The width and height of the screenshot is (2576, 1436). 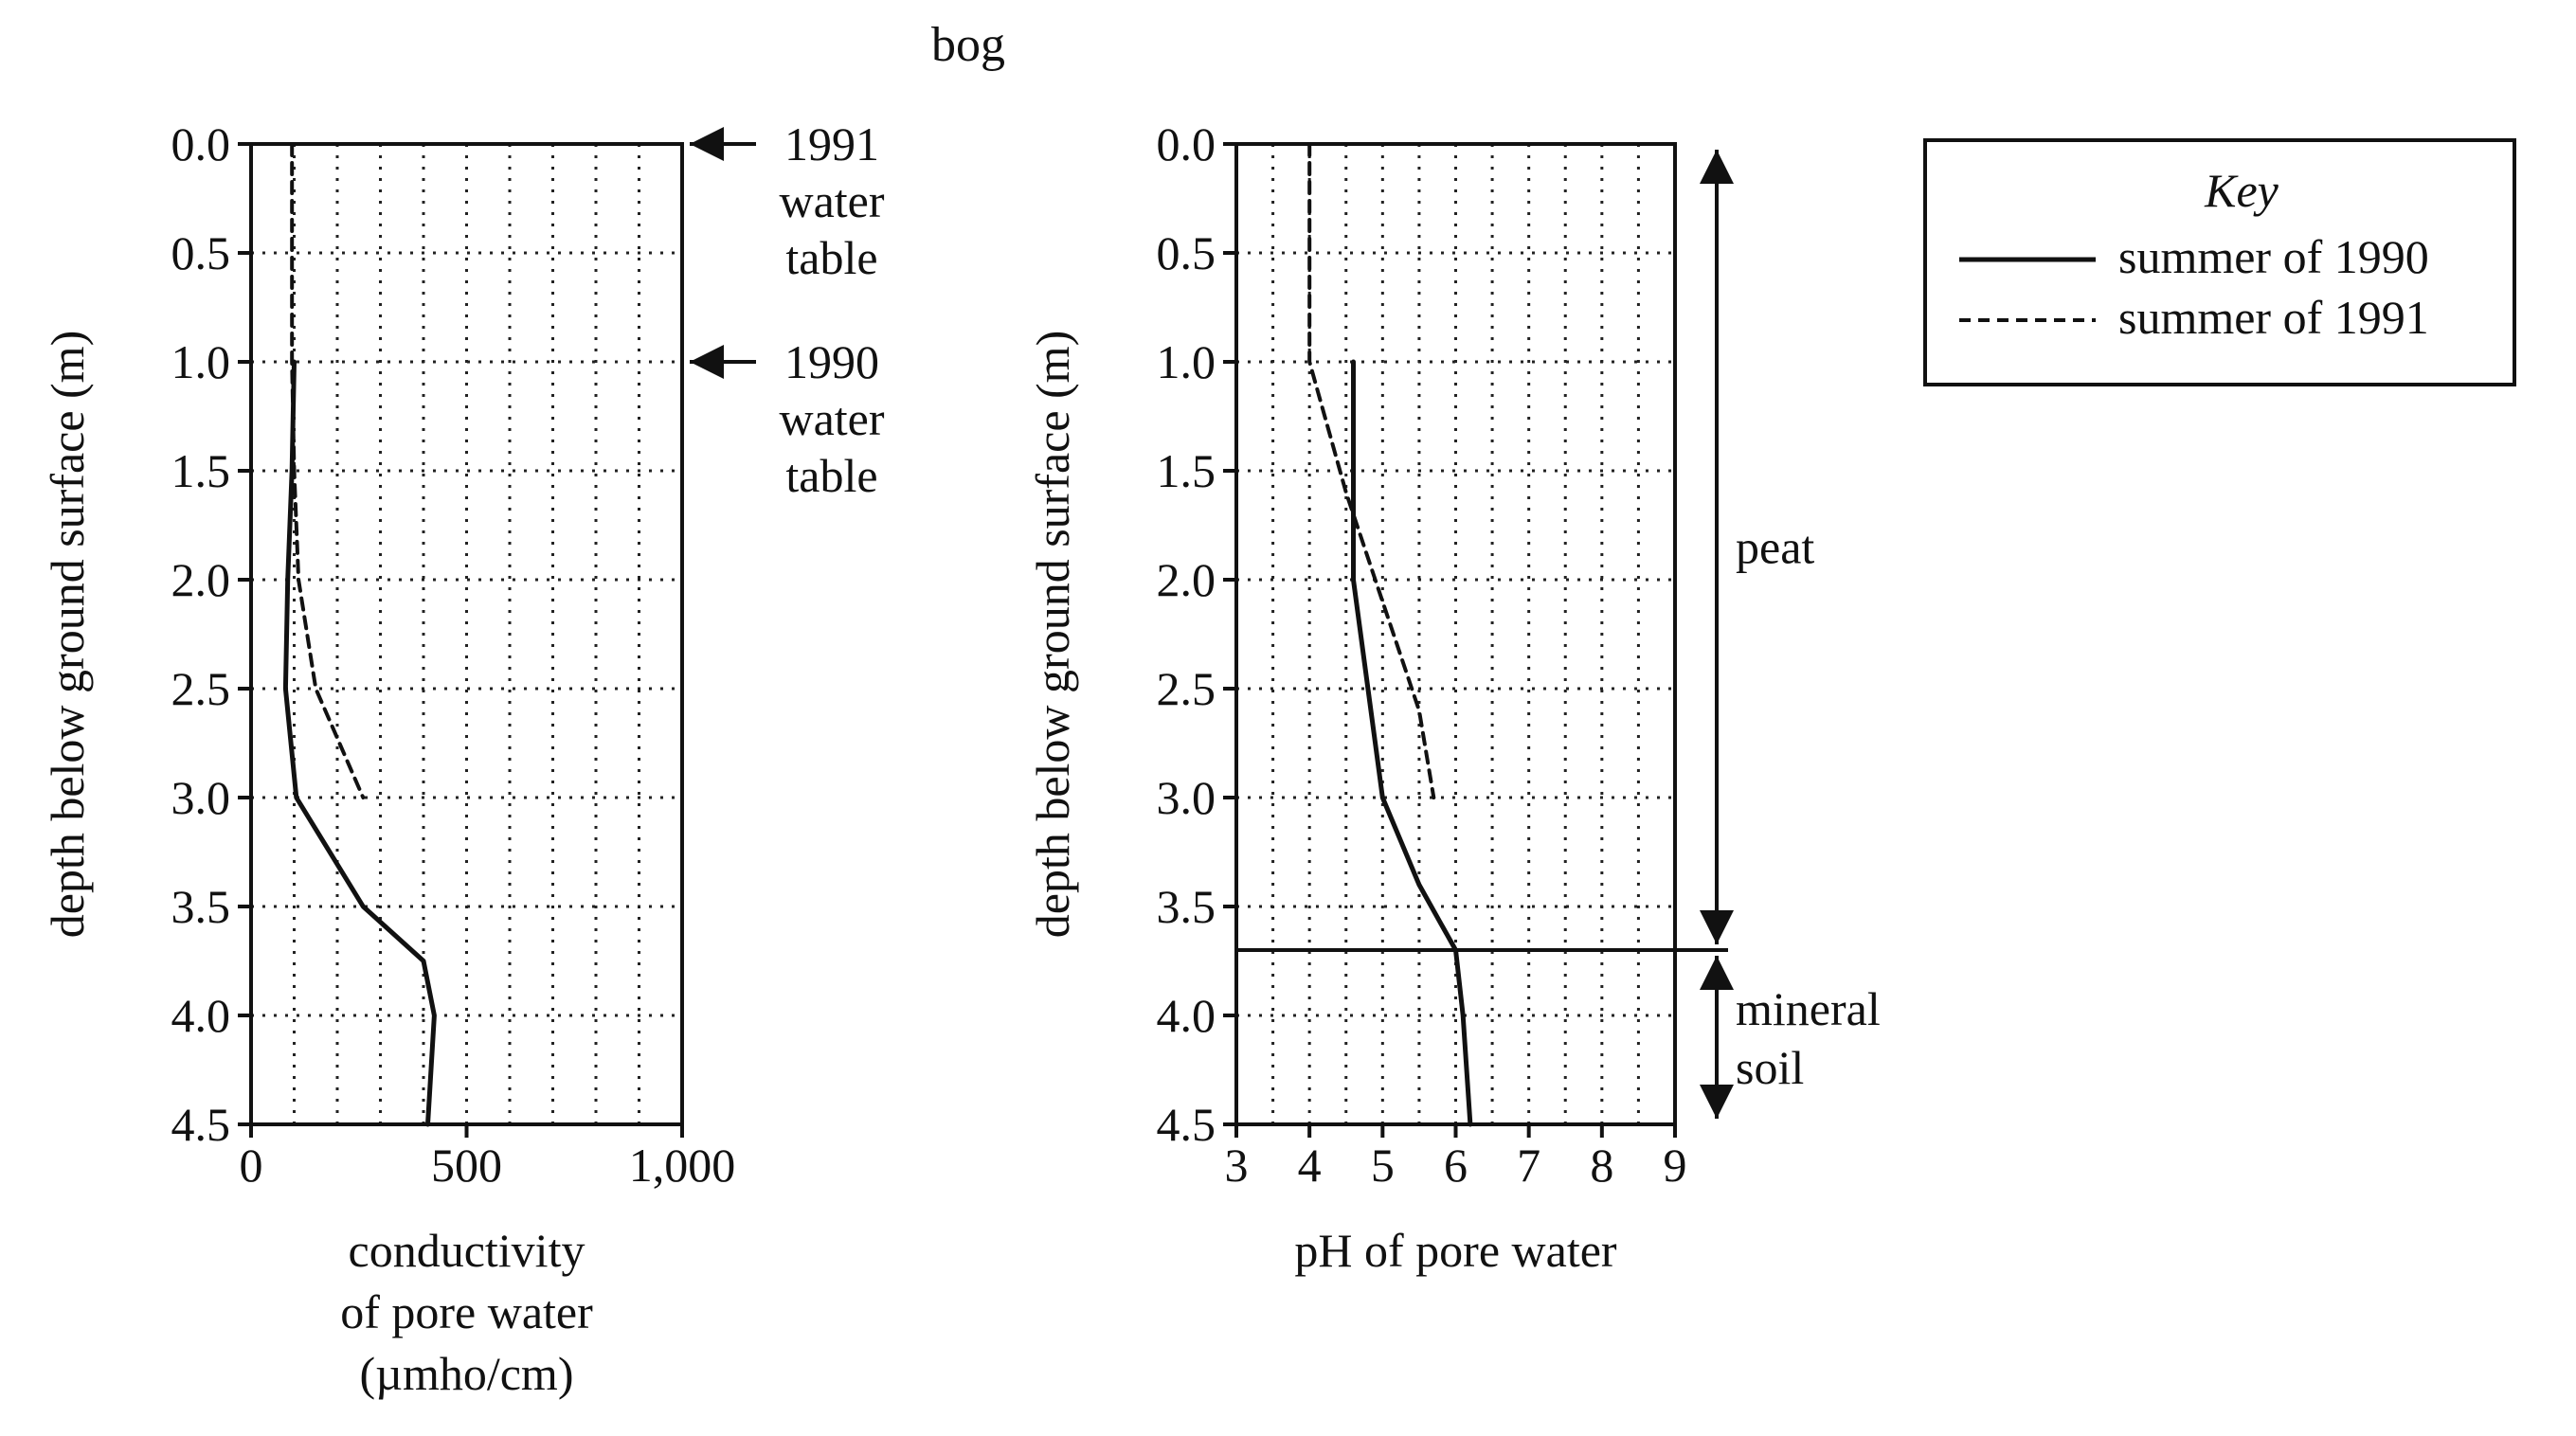 I want to click on water-table-label: 1990, so click(x=831, y=362).